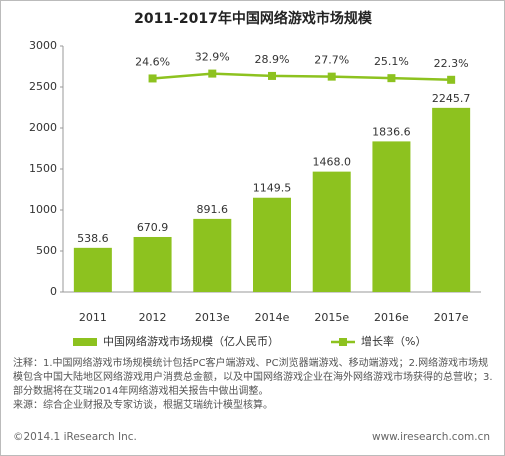  Describe the element at coordinates (85, 342) in the screenshot. I see `legend-swatch` at that location.